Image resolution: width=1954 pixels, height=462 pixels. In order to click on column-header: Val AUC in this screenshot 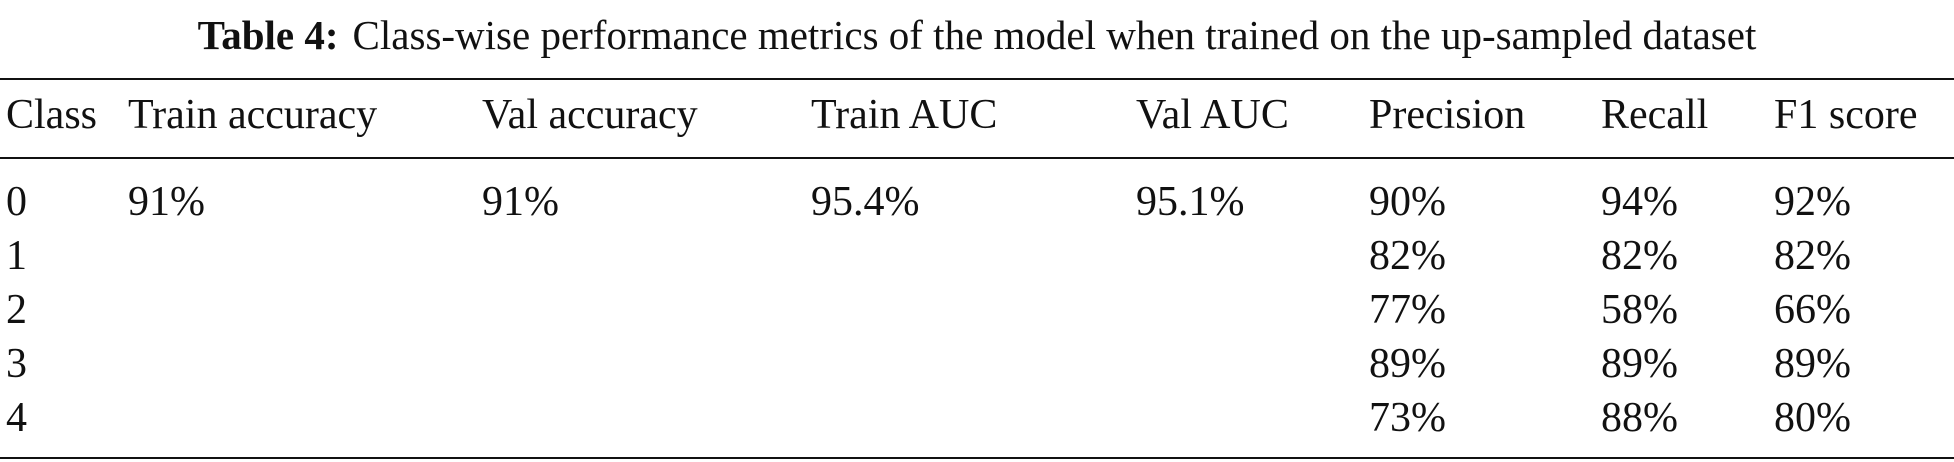, I will do `click(1212, 115)`.